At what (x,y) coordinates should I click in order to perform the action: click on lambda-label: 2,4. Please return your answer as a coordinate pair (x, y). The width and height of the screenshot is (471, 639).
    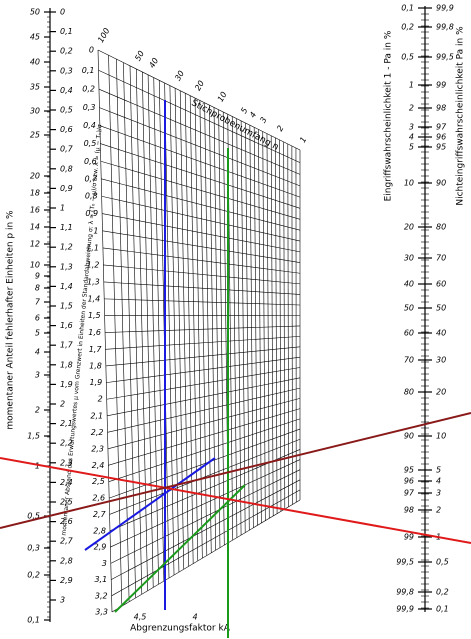
    Looking at the image, I should click on (66, 482).